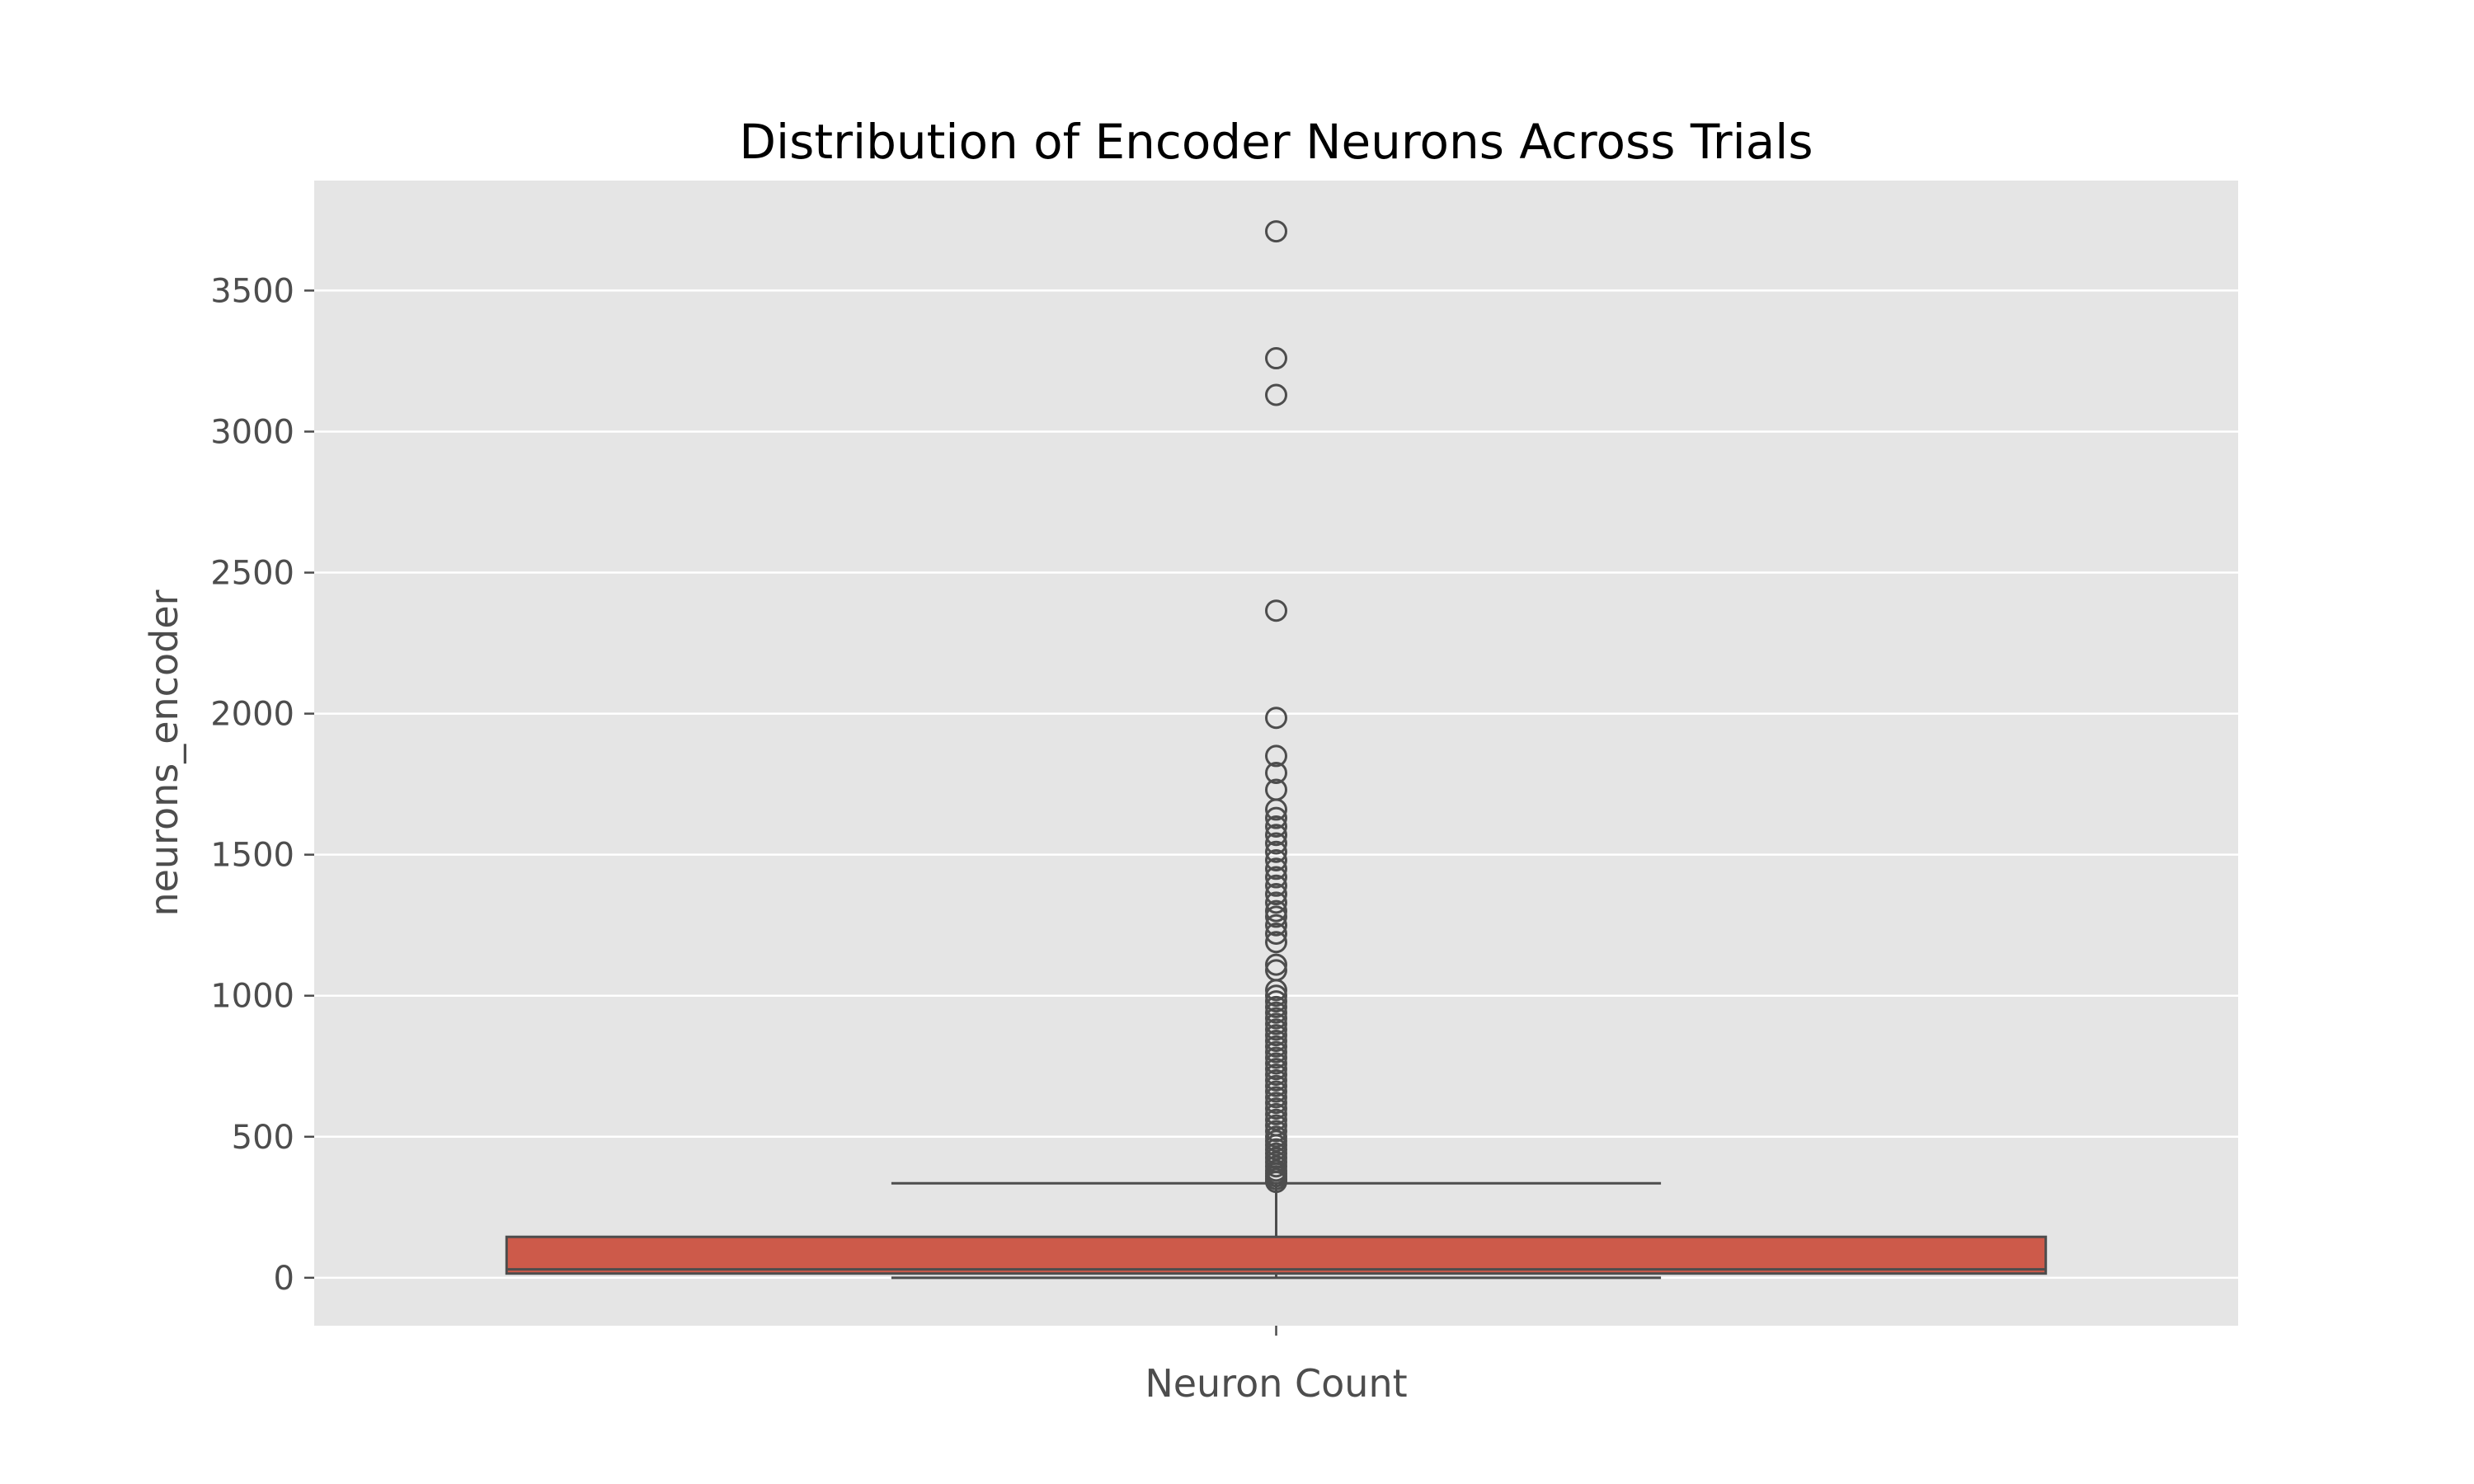 The width and height of the screenshot is (2474, 1484). What do you see at coordinates (252, 856) in the screenshot?
I see `y-tick-label-1500: 1500` at bounding box center [252, 856].